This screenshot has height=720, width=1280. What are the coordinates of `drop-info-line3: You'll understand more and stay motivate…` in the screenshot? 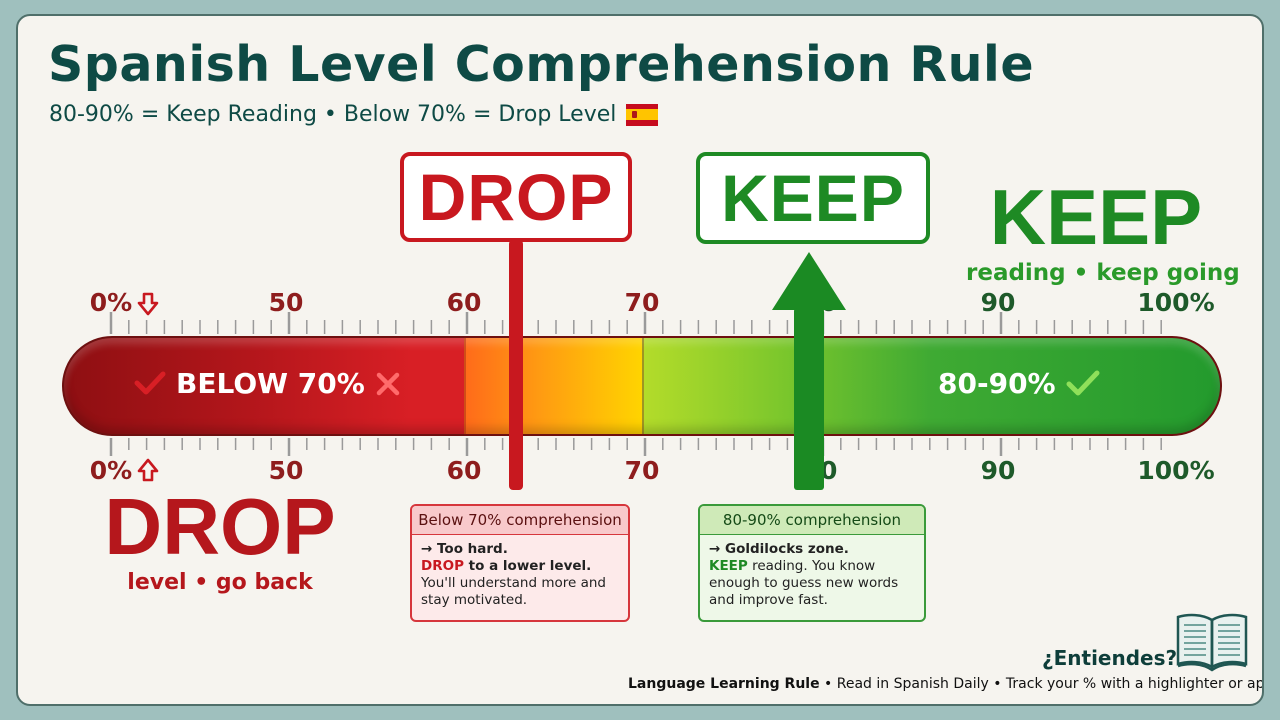 It's located at (513, 591).